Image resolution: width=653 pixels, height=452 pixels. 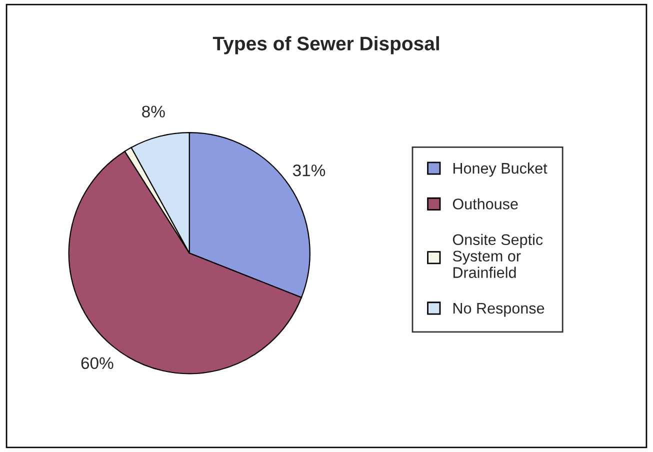 What do you see at coordinates (498, 310) in the screenshot?
I see `legend-label: No Response` at bounding box center [498, 310].